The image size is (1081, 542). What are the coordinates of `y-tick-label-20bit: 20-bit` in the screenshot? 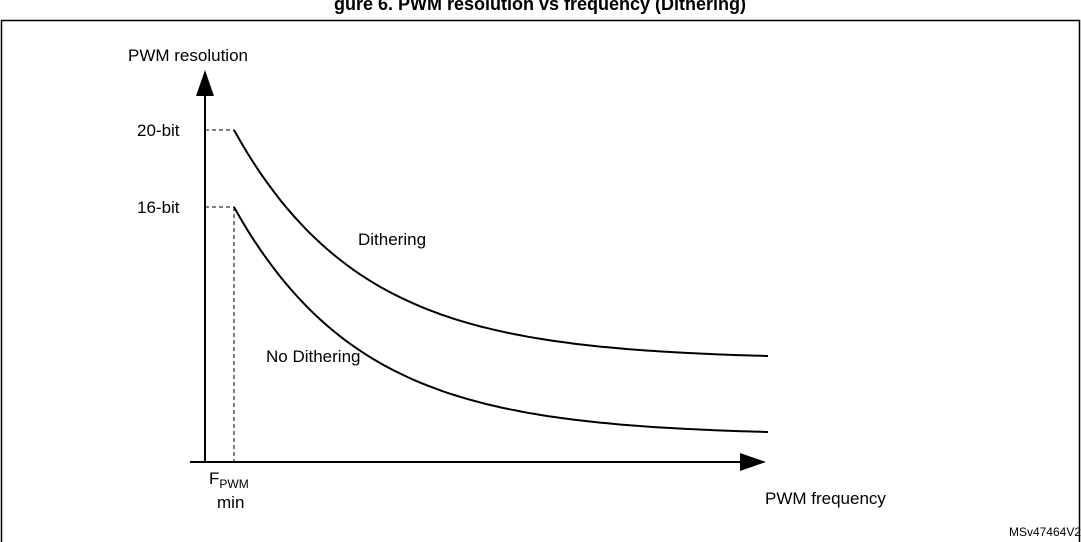 It's located at (158, 130).